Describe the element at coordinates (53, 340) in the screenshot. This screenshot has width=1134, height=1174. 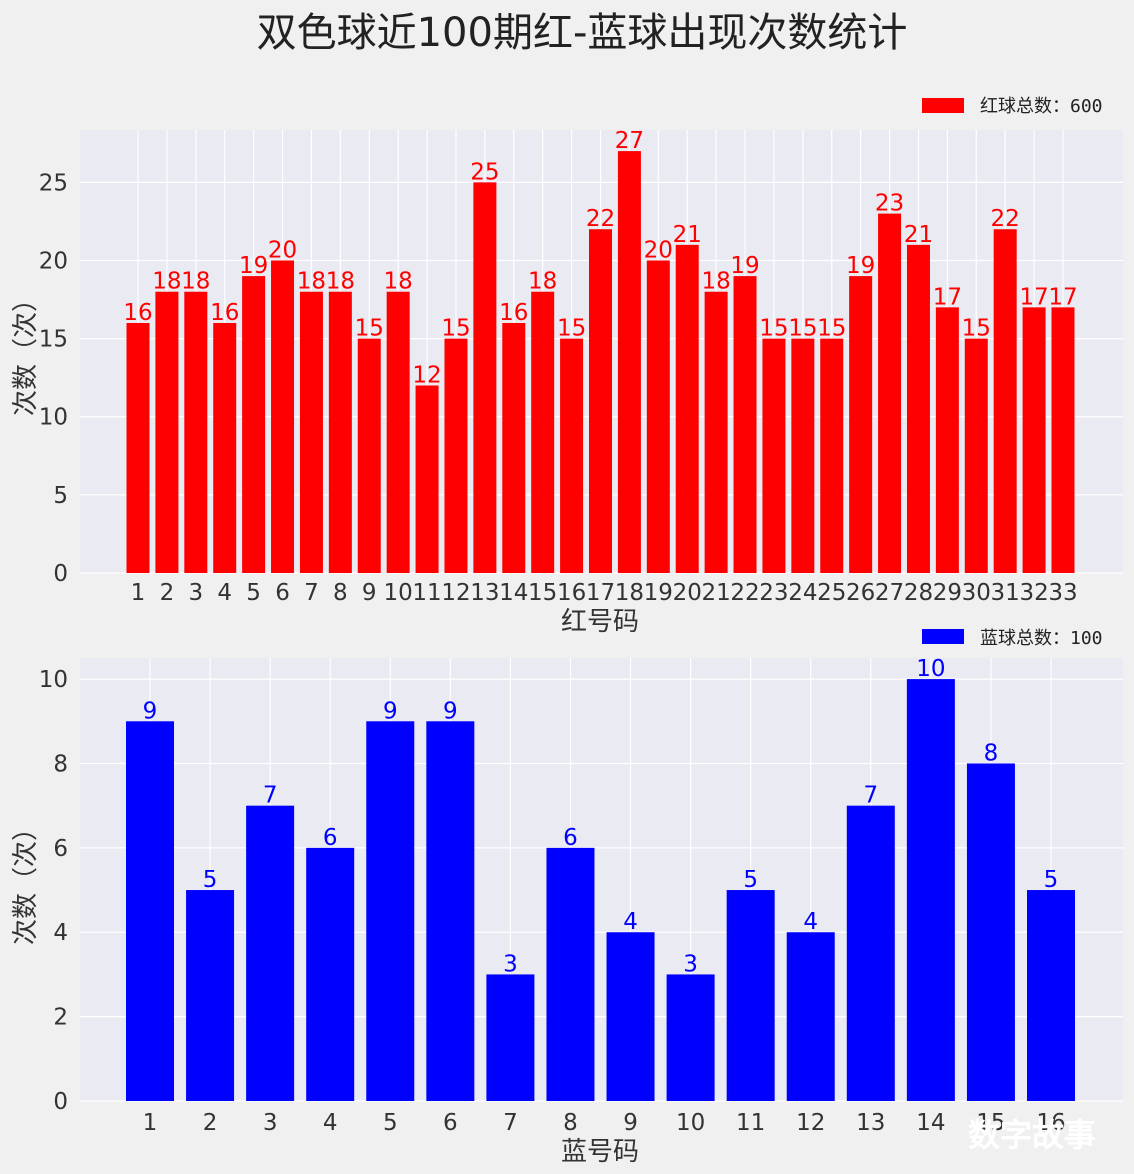
I see `y-tick-label: 15` at that location.